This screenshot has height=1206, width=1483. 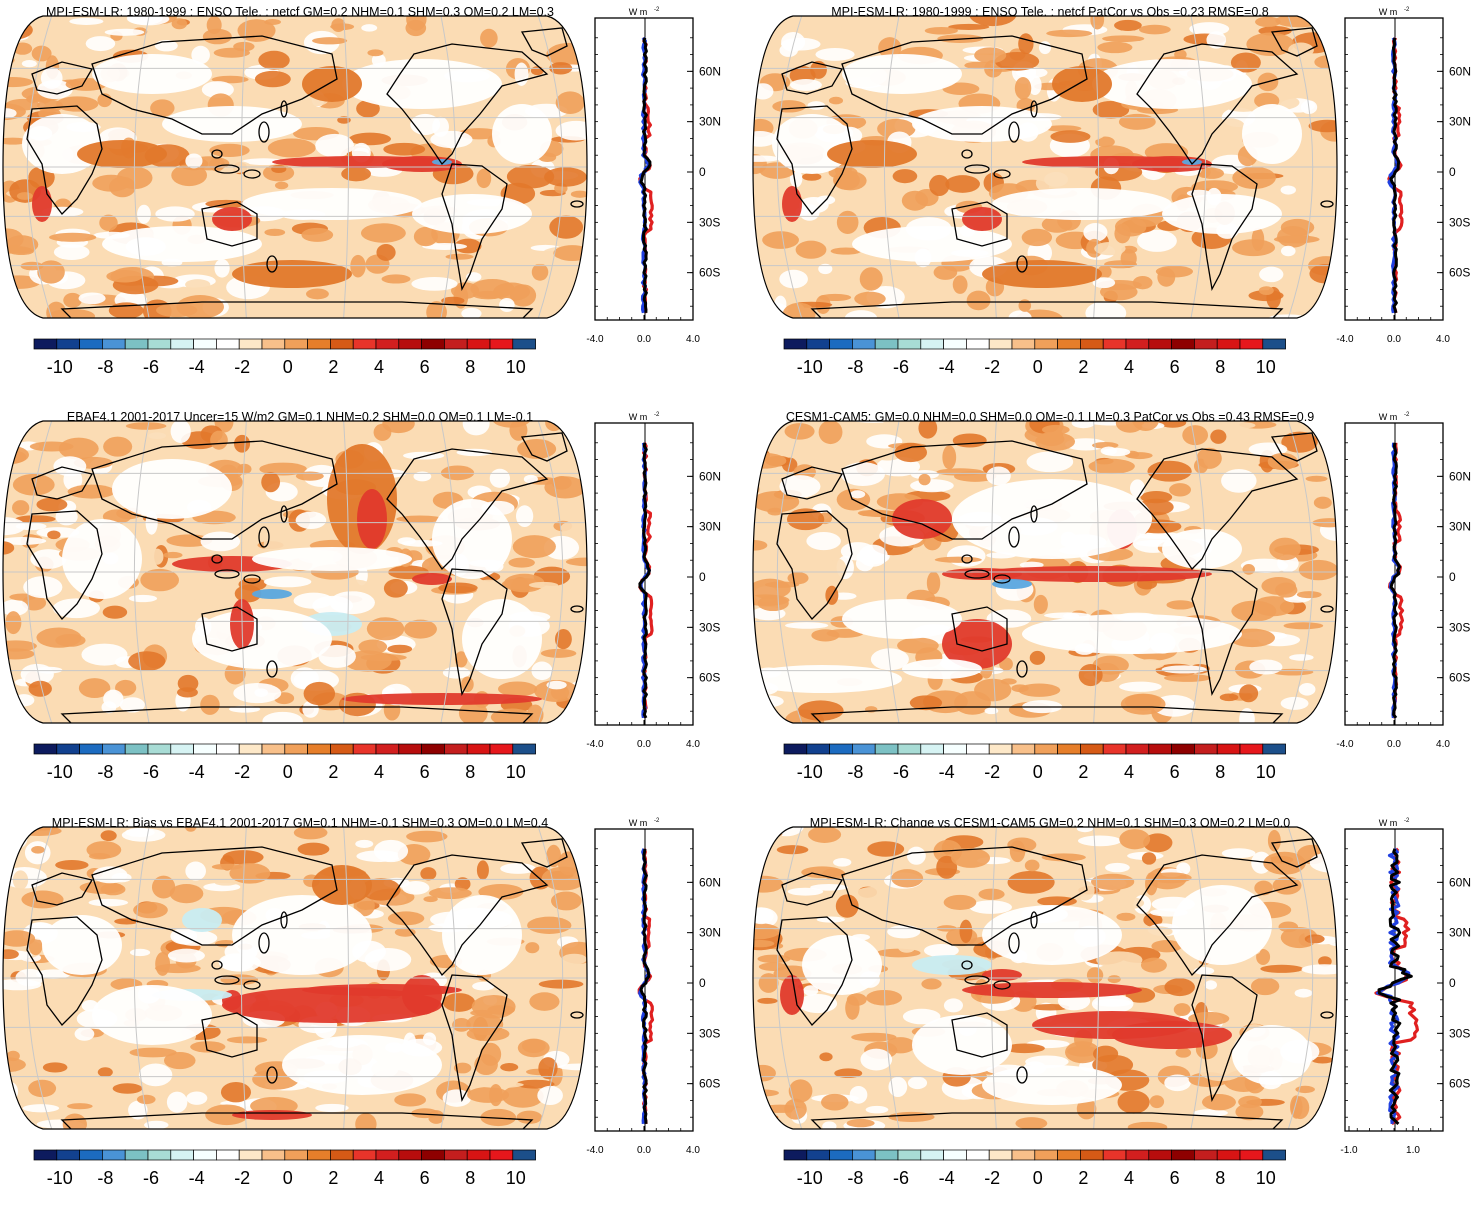 I want to click on colorbar-tick-label: 6, so click(x=425, y=772).